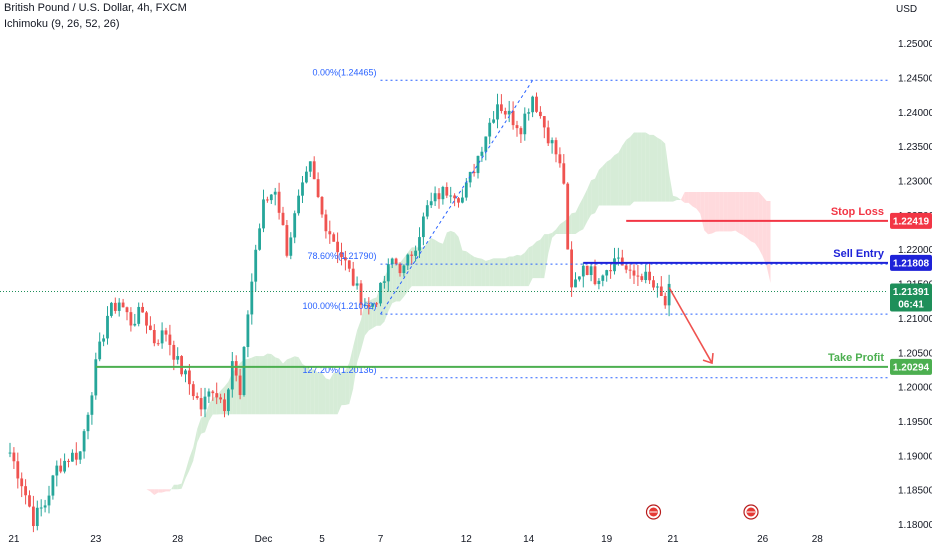 This screenshot has width=932, height=550. Describe the element at coordinates (915, 319) in the screenshot. I see `y-tick-label: 1.21000` at that location.